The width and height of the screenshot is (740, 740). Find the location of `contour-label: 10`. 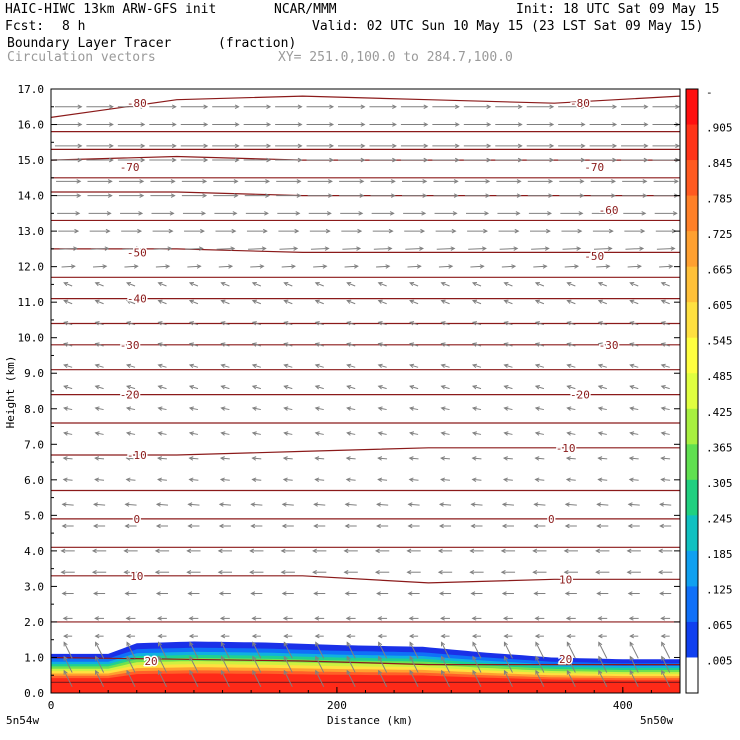

contour-label: 10 is located at coordinates (565, 579).